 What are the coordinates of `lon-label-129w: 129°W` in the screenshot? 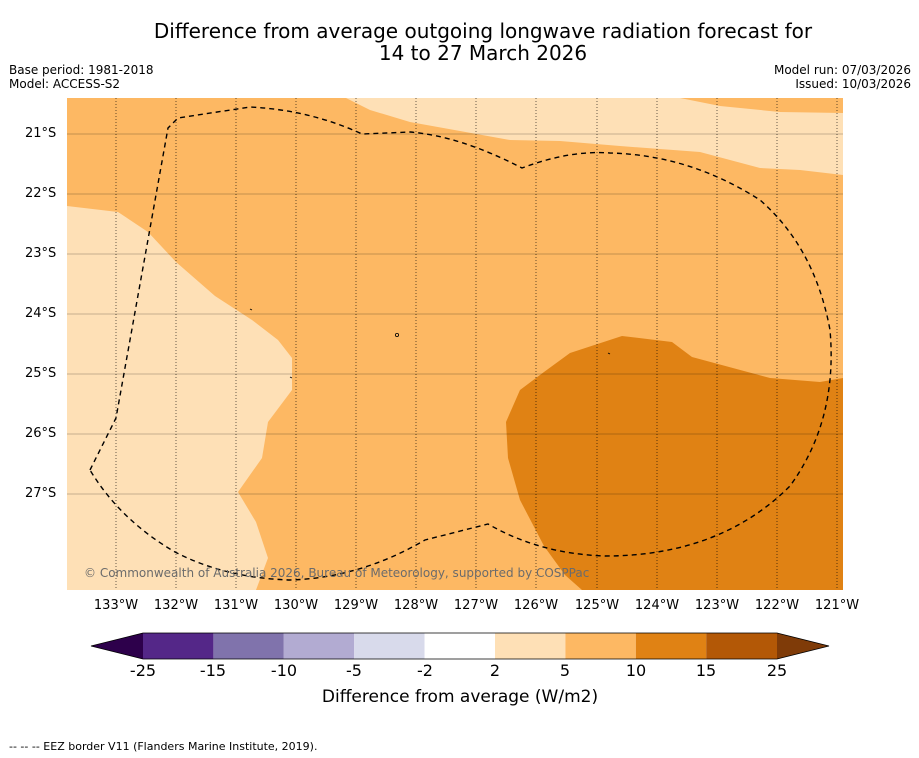 It's located at (356, 605).